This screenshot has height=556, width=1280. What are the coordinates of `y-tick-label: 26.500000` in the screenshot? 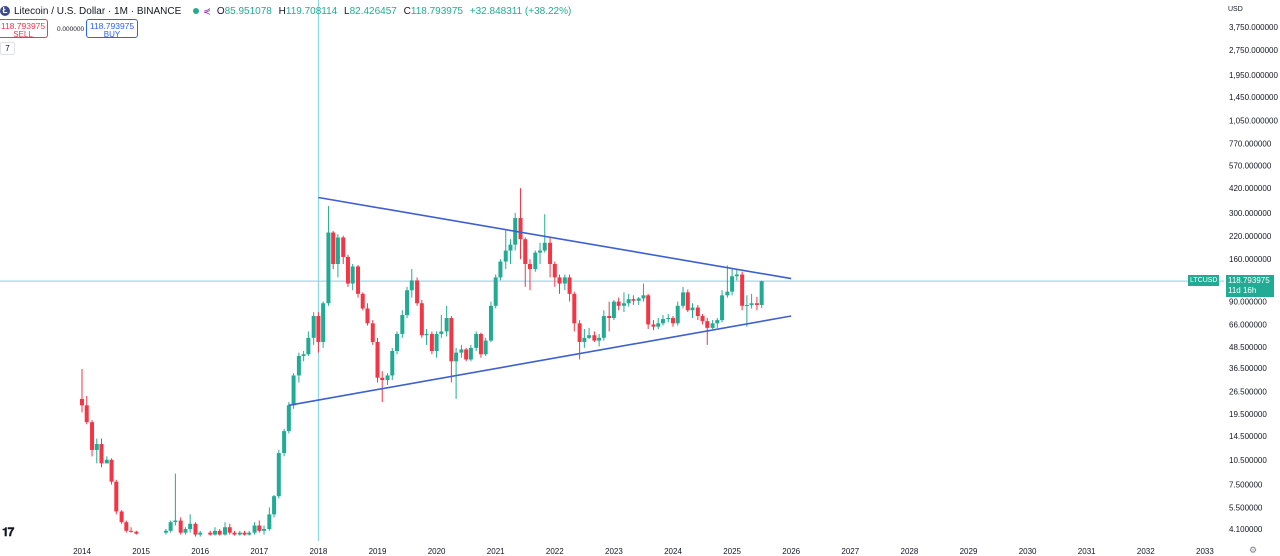 It's located at (1248, 392).